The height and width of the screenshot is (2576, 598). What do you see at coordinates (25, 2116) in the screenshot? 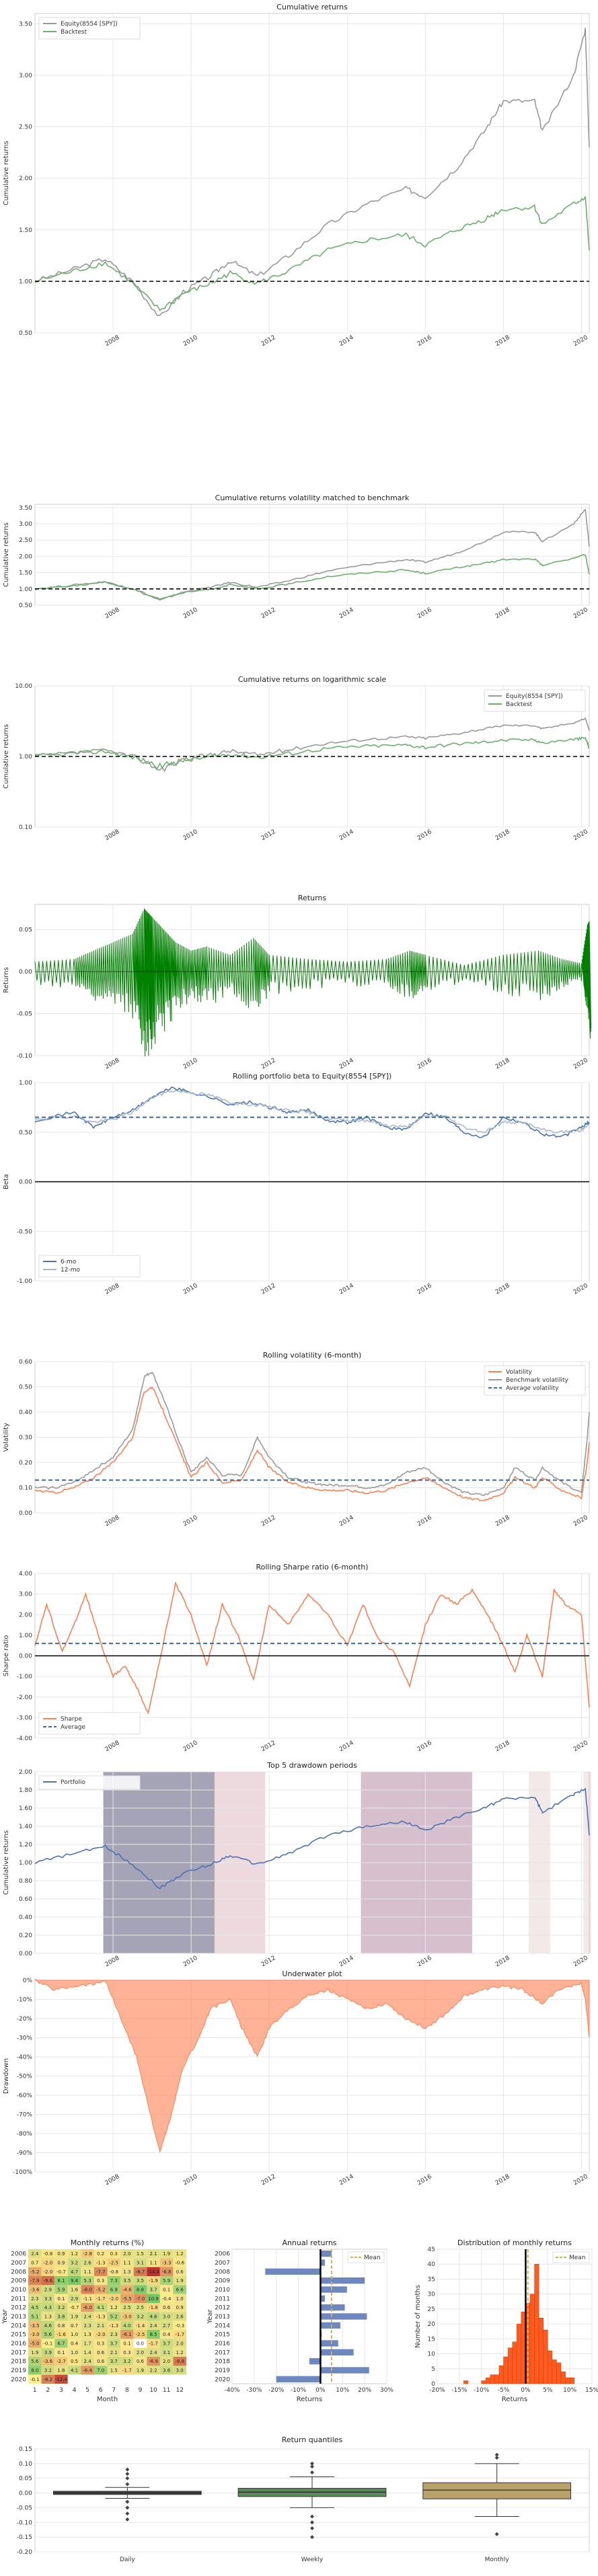
I see `y-tick-label: -70%` at bounding box center [25, 2116].